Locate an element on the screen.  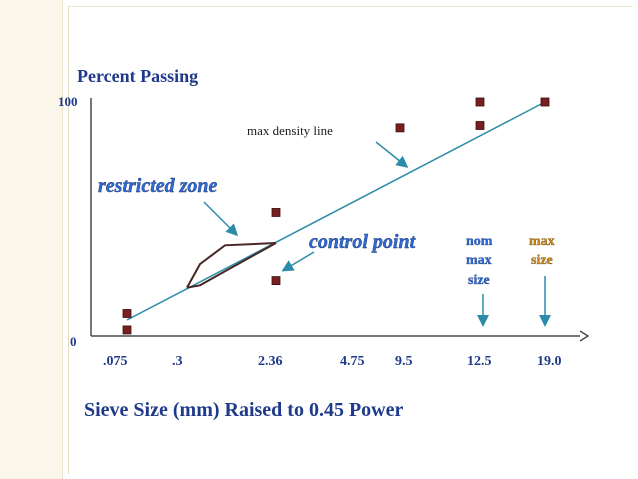
x-tick-label-0075: .075 is located at coordinates (115, 361).